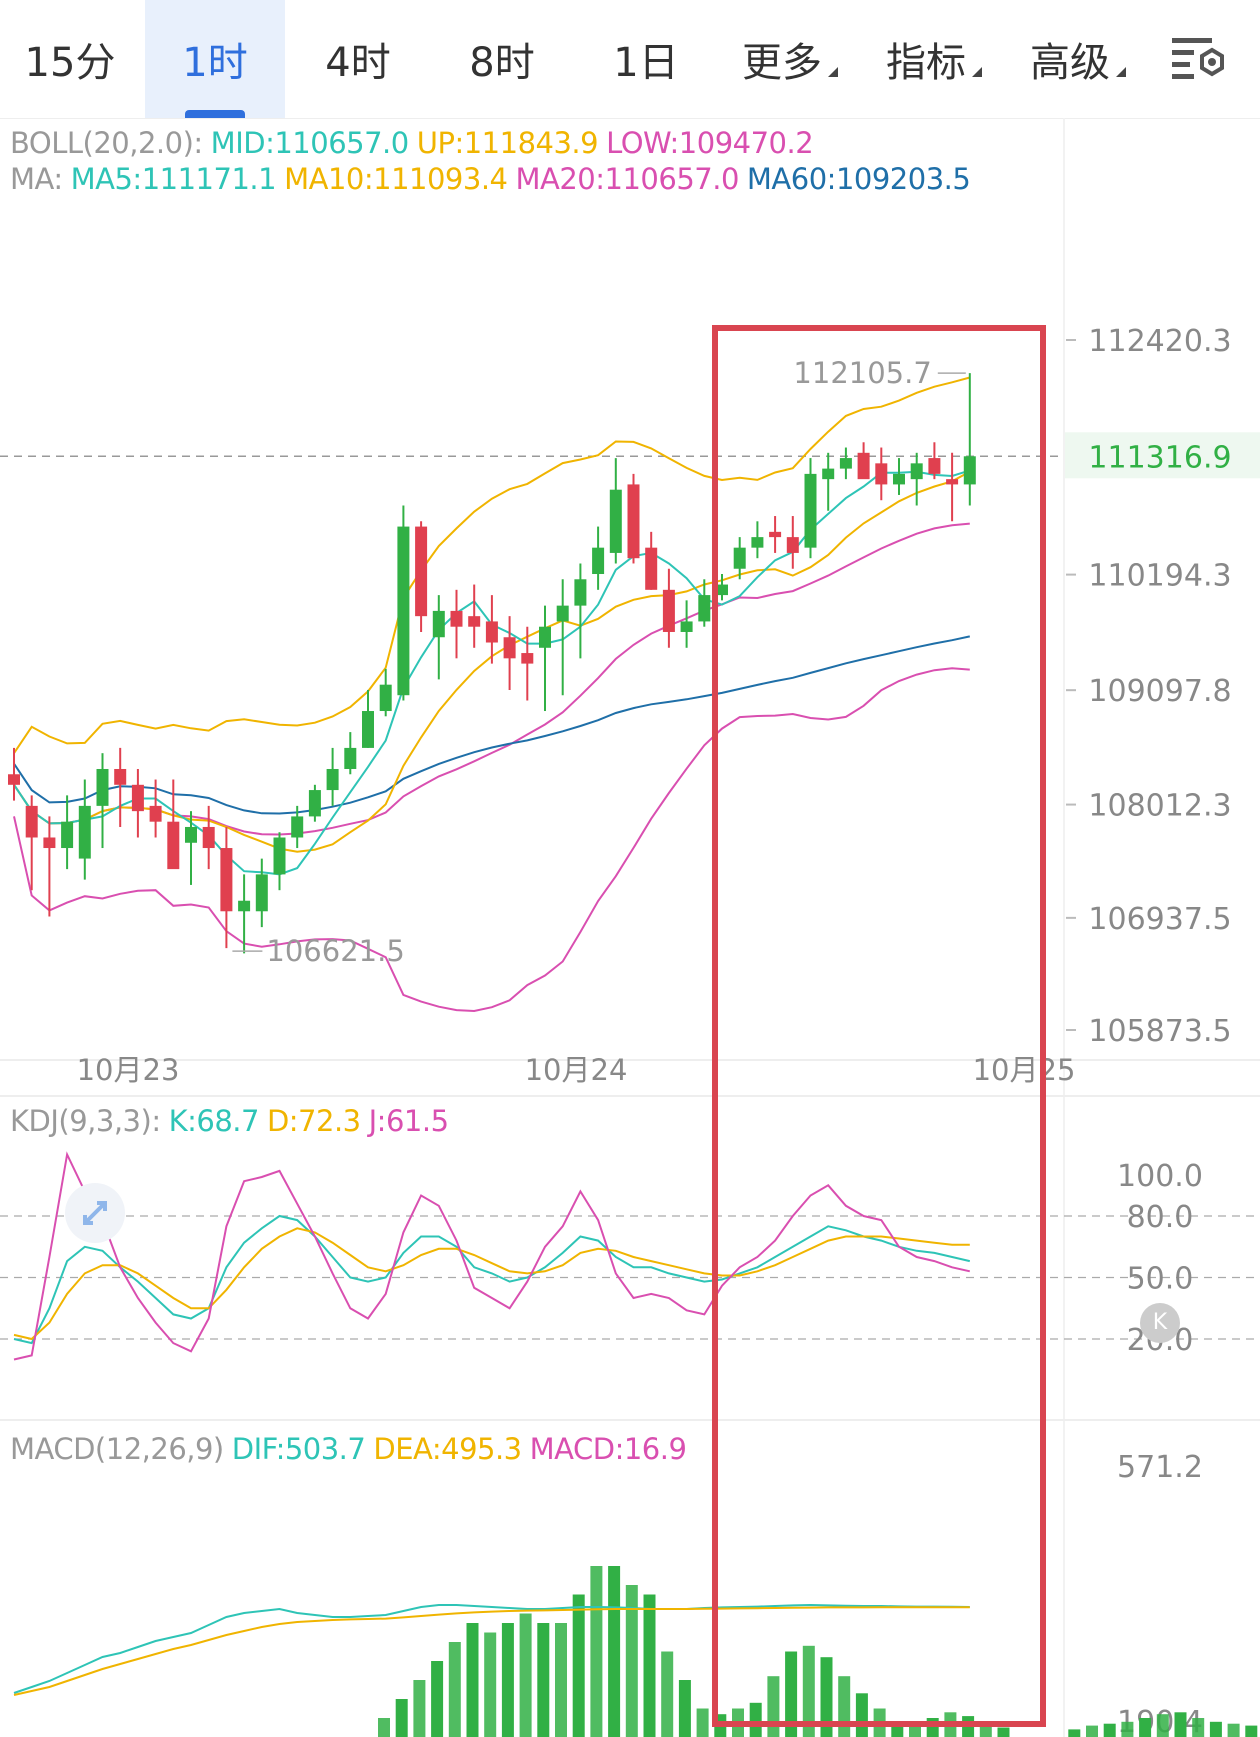 The image size is (1260, 1737). What do you see at coordinates (215, 63) in the screenshot?
I see `tab-1h-label: 1时` at bounding box center [215, 63].